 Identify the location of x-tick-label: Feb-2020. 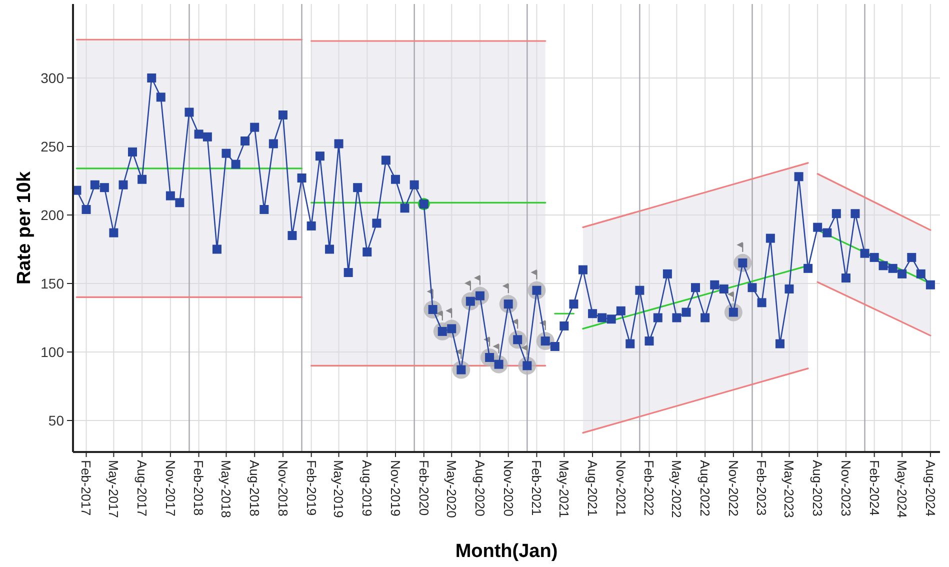
(424, 488).